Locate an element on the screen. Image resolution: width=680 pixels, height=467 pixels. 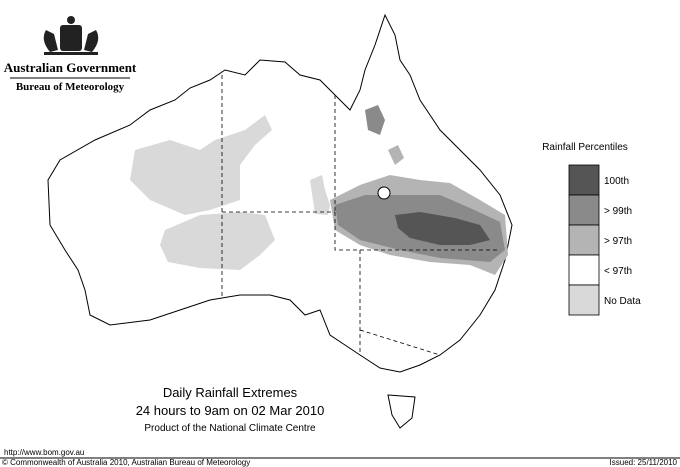
crest is located at coordinates (71, 35).